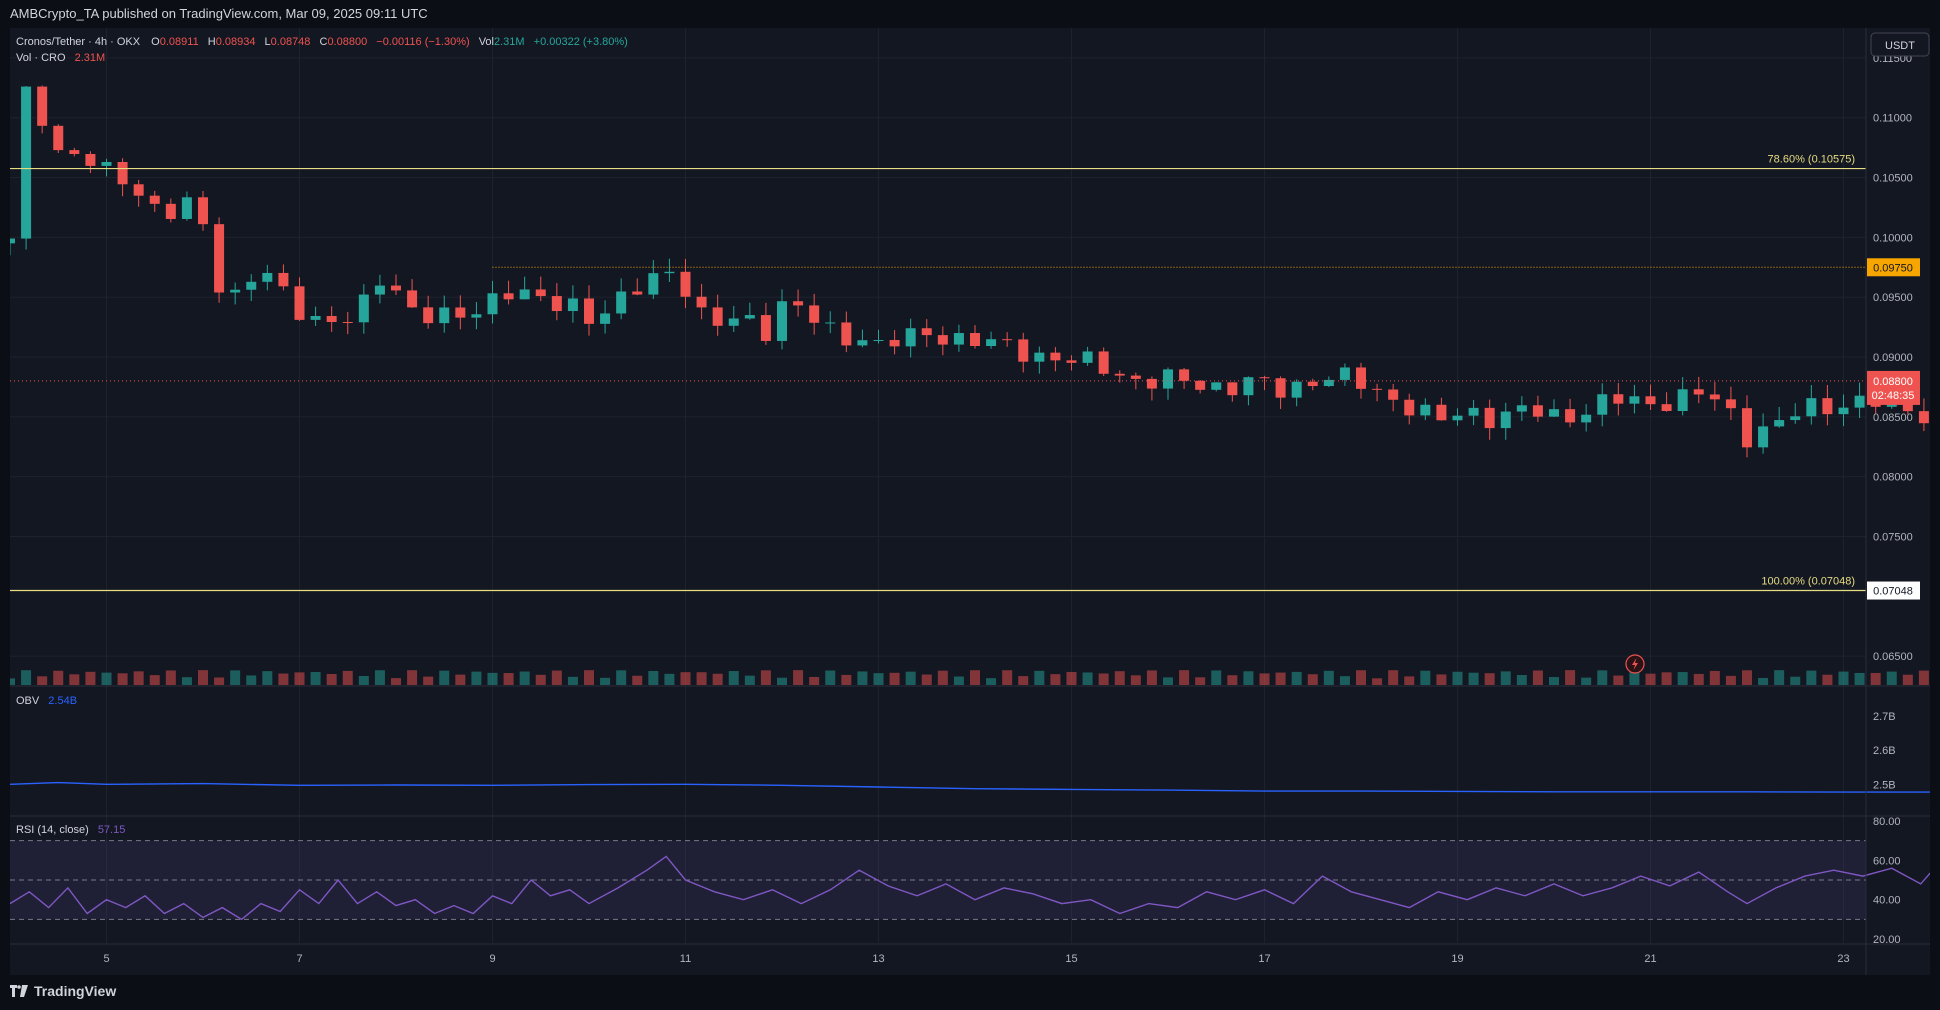 The image size is (1940, 1010). I want to click on rsi-tick-label: 80.00, so click(1887, 822).